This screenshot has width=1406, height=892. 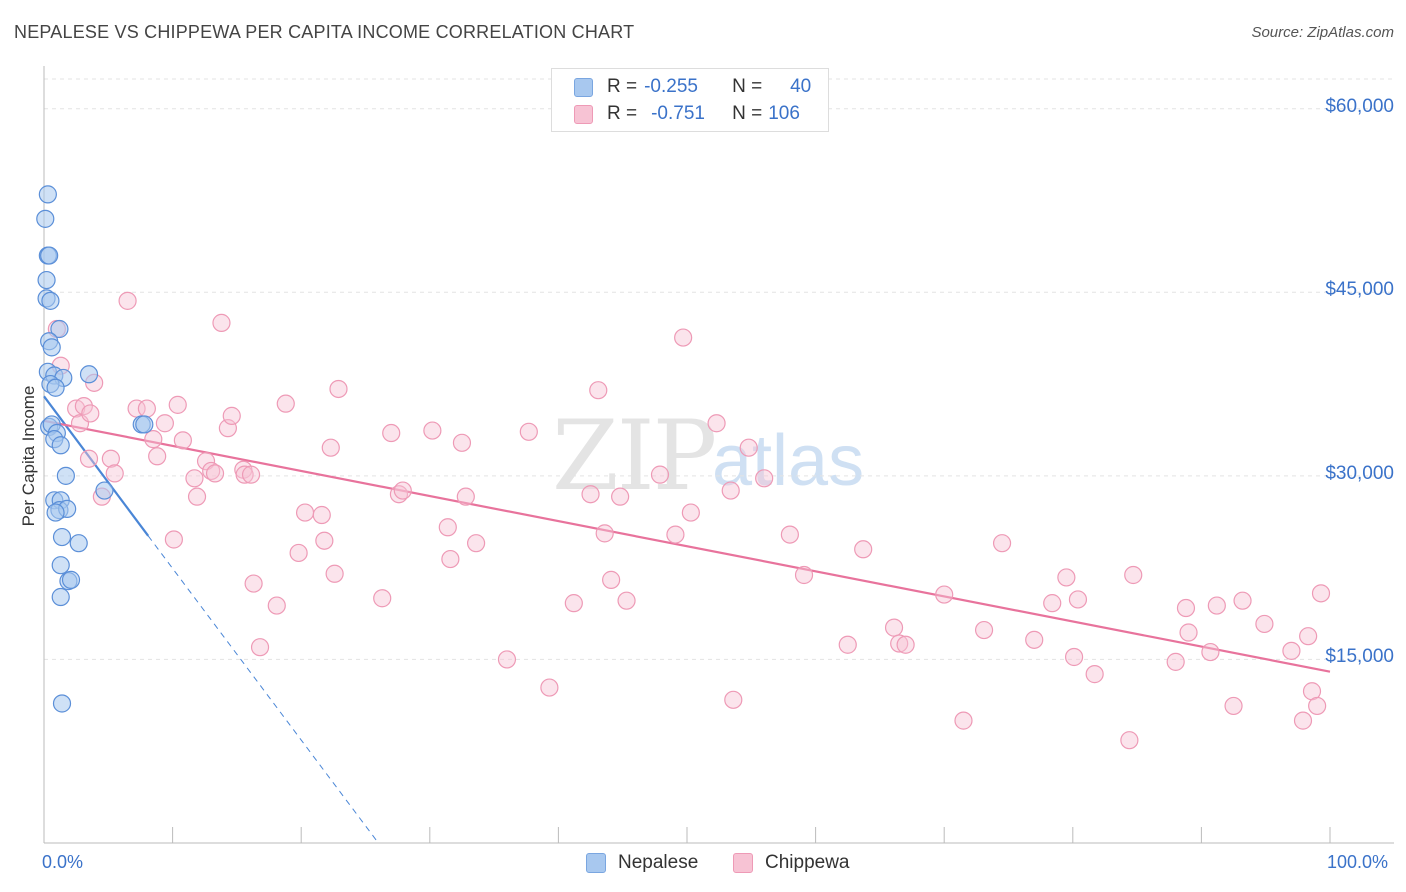 What do you see at coordinates (263, 689) in the screenshot?
I see `trend-line-nepalese-extension` at bounding box center [263, 689].